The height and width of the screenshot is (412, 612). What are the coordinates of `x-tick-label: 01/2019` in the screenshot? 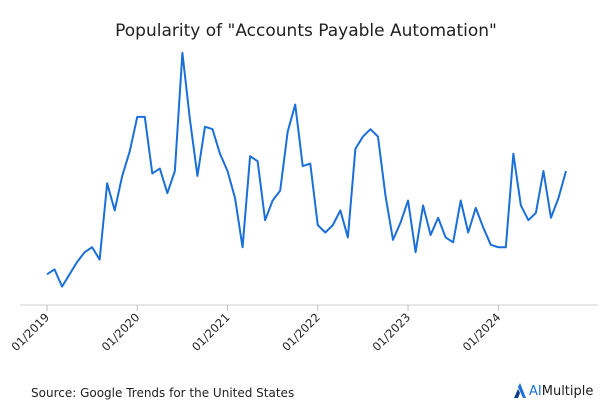 It's located at (30, 332).